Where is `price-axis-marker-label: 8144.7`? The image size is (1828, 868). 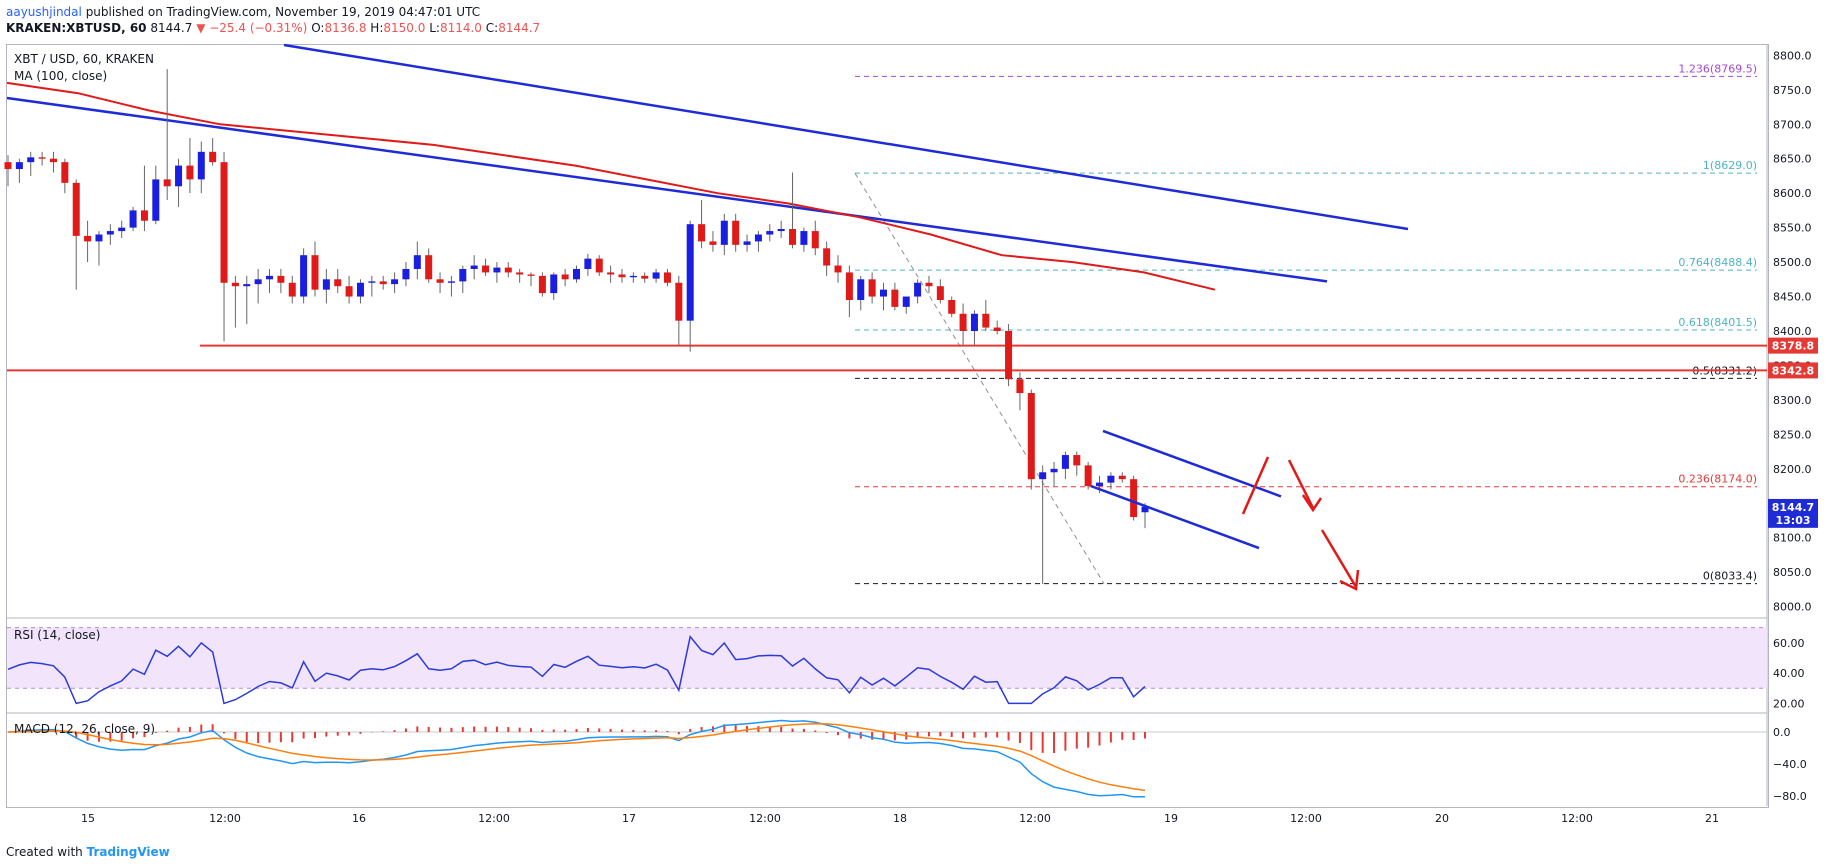
price-axis-marker-label: 8144.7 is located at coordinates (1793, 507).